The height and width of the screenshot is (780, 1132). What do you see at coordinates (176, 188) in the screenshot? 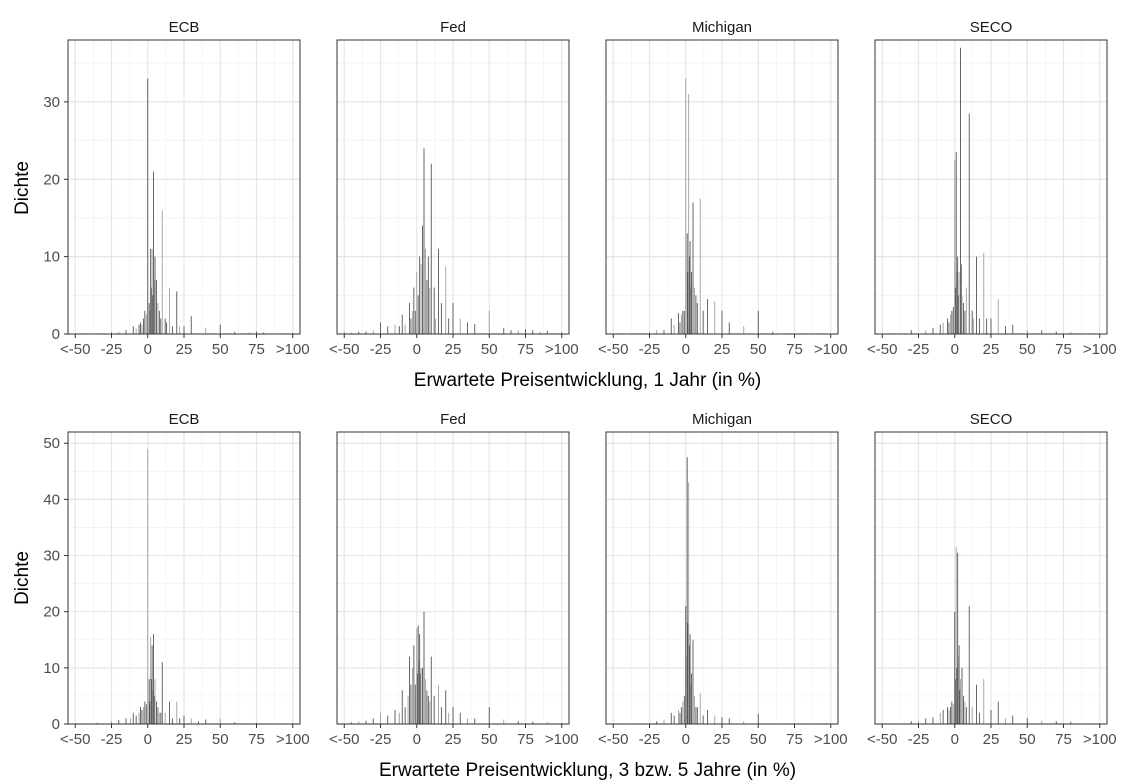
I see `panel-ecb: ECB <-50 -25 0 25 50 75 >100 0 10 20 30` at bounding box center [176, 188].